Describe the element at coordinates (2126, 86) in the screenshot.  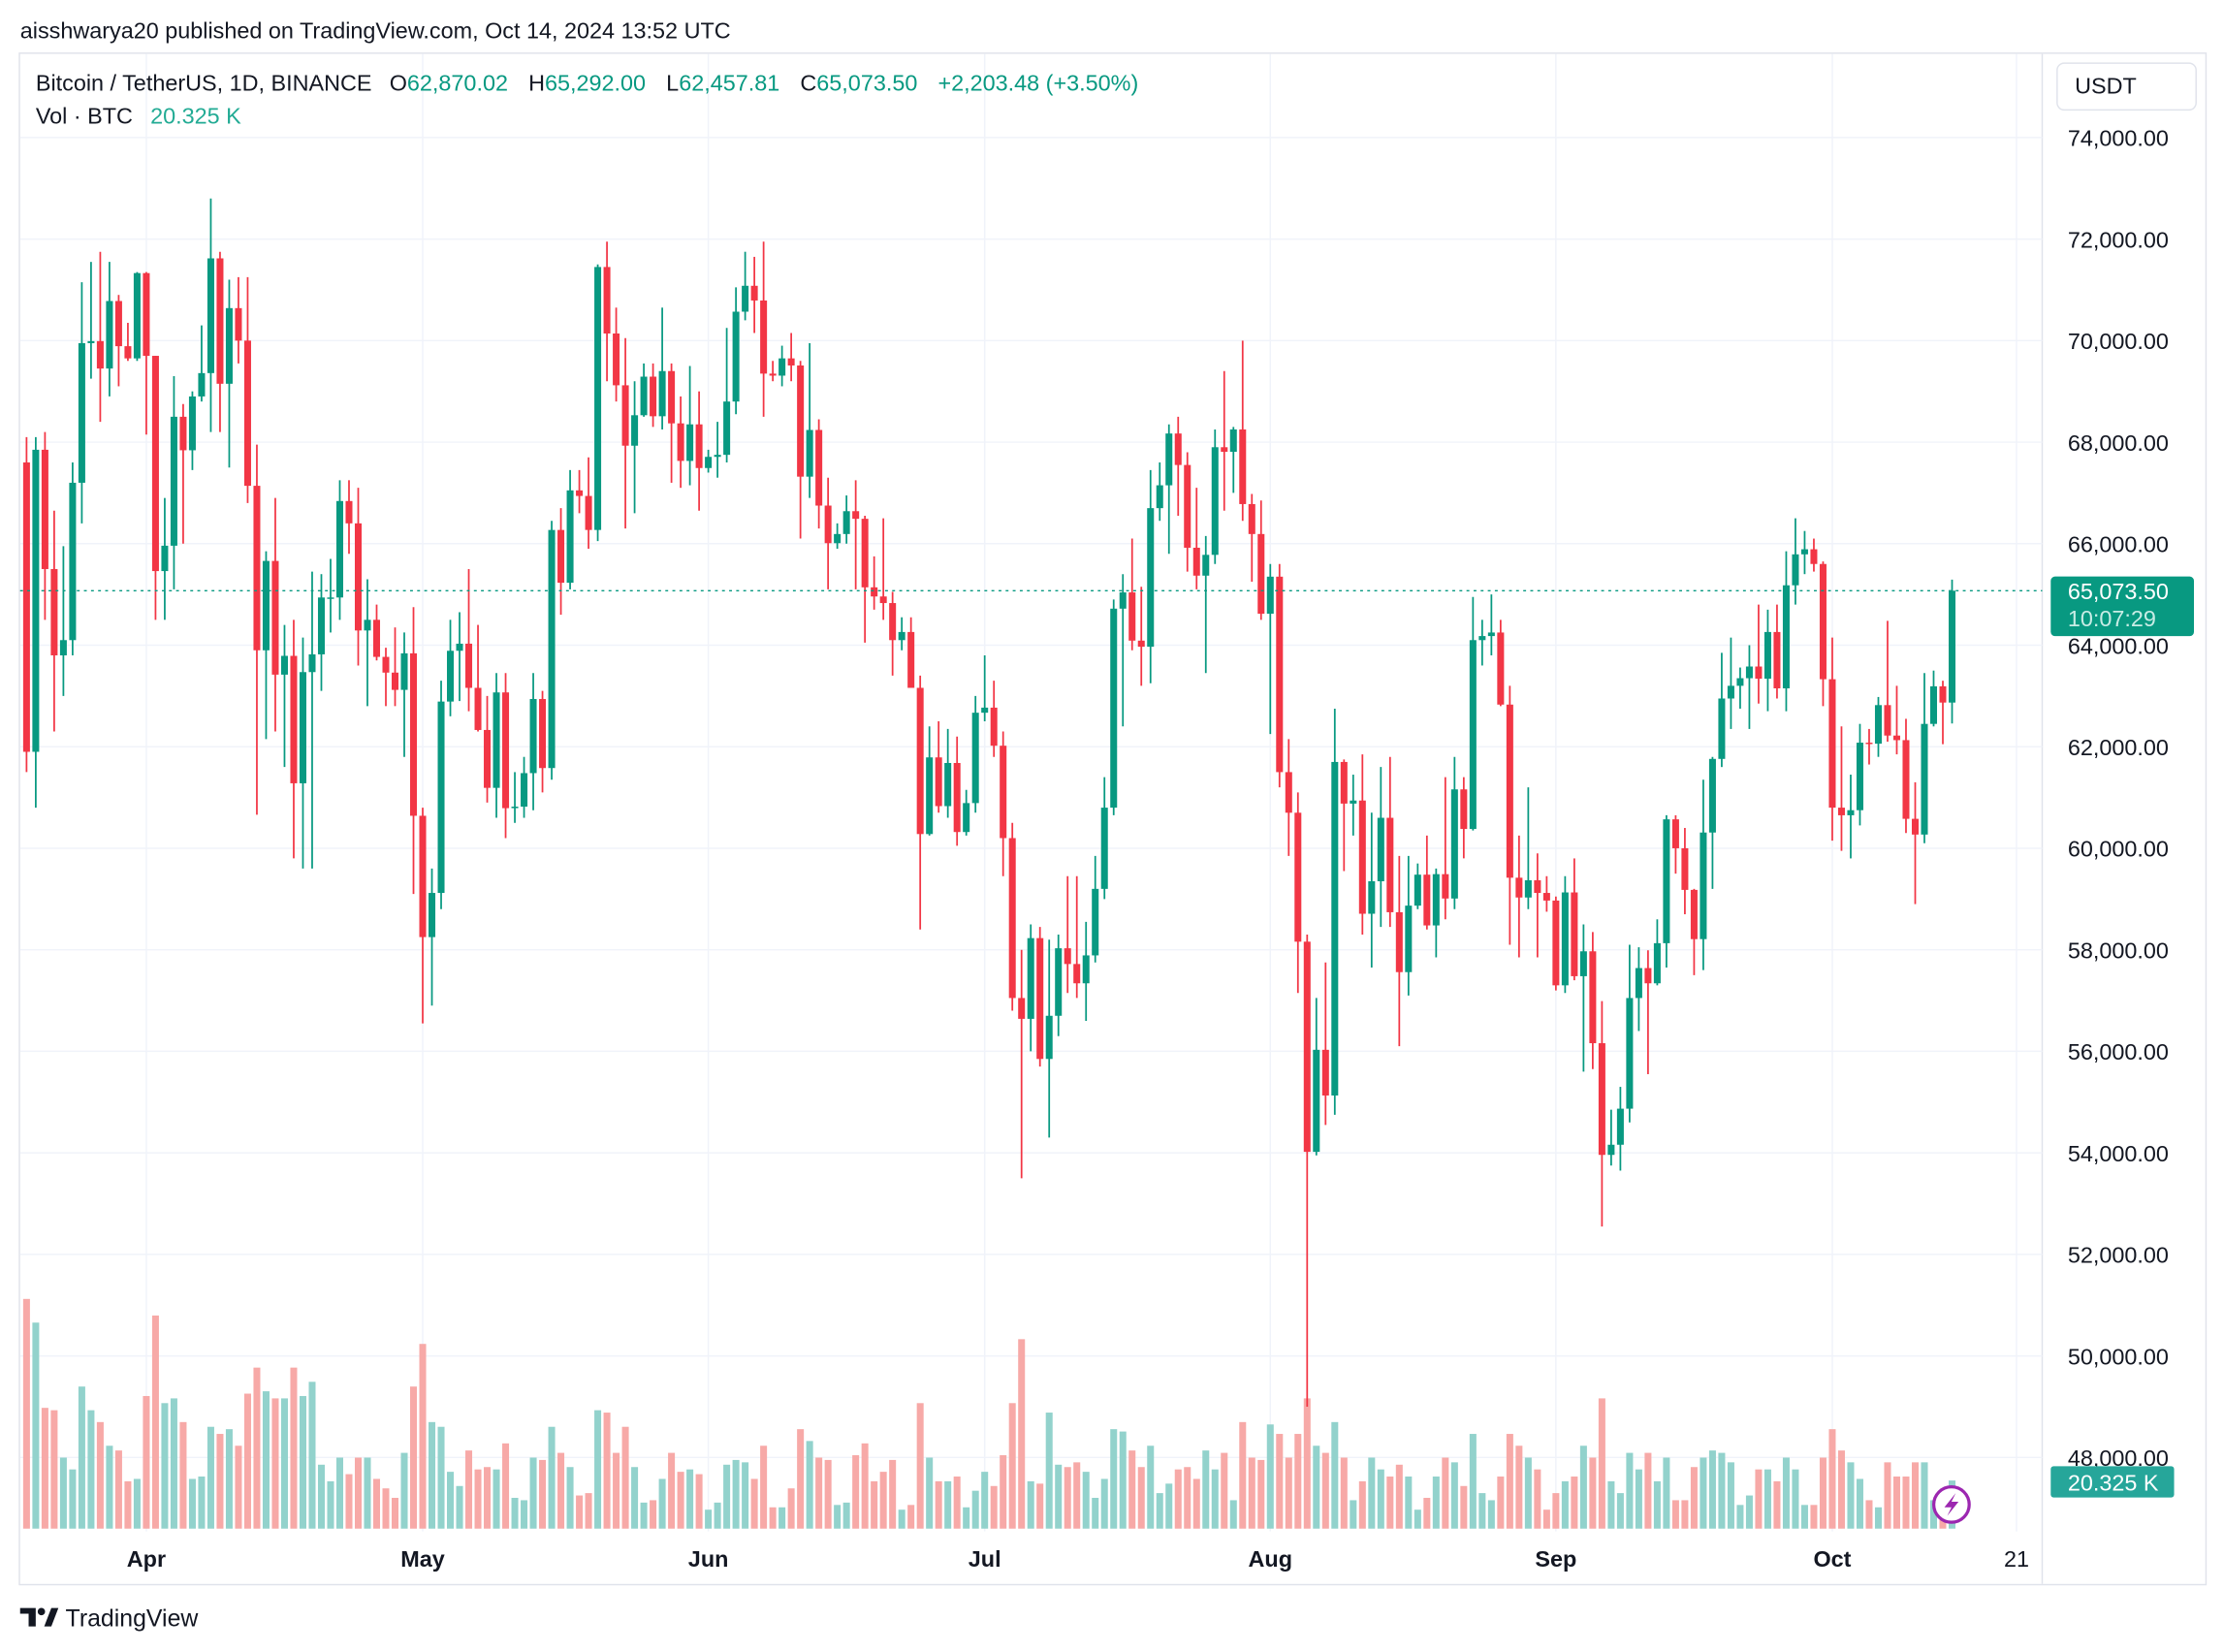
I see `currency-button: USDT` at that location.